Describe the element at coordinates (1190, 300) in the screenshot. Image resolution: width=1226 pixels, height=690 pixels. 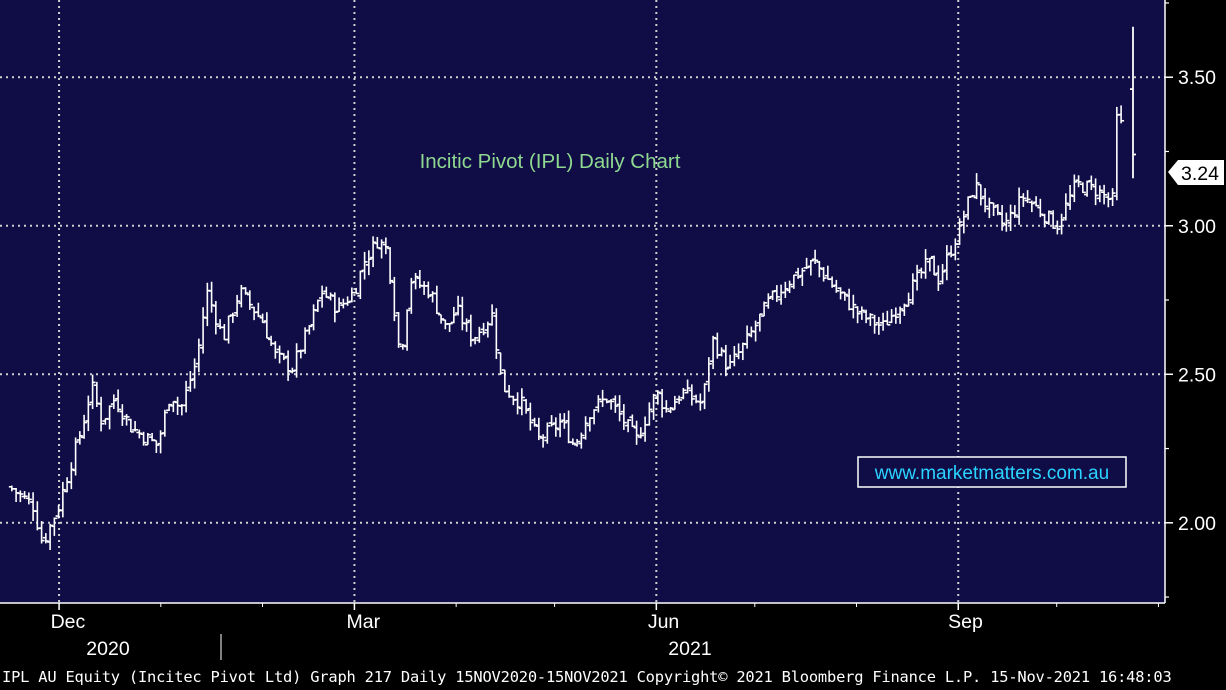
I see `y-axis-ticks: 3.50 3.00 2.50 2.00` at that location.